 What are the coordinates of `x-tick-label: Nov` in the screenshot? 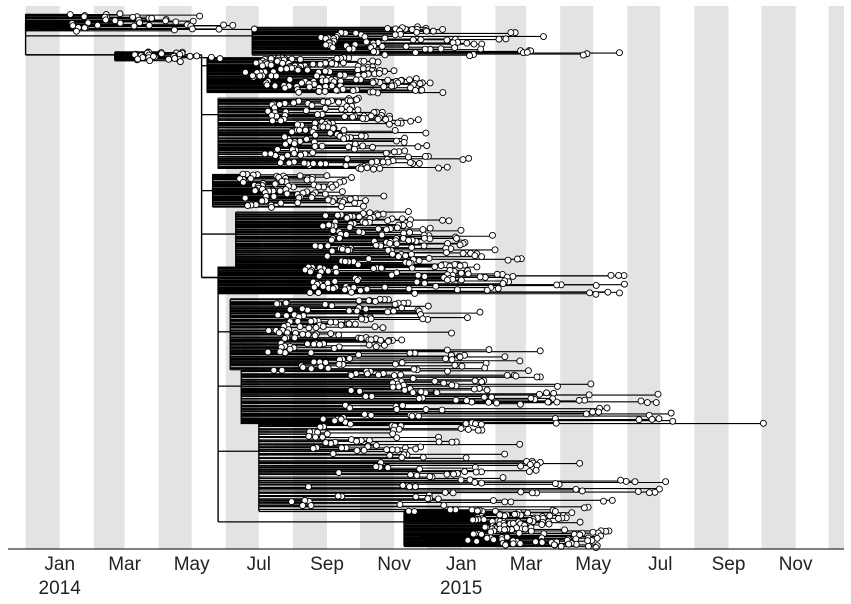 It's located at (394, 564).